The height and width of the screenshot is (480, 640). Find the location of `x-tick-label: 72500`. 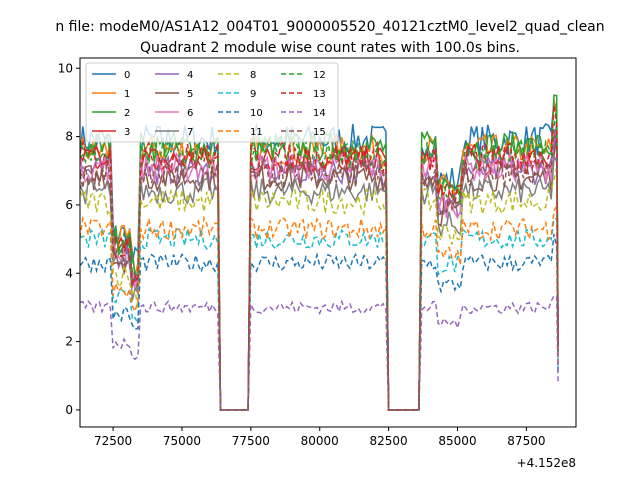

x-tick-label: 72500 is located at coordinates (113, 441).